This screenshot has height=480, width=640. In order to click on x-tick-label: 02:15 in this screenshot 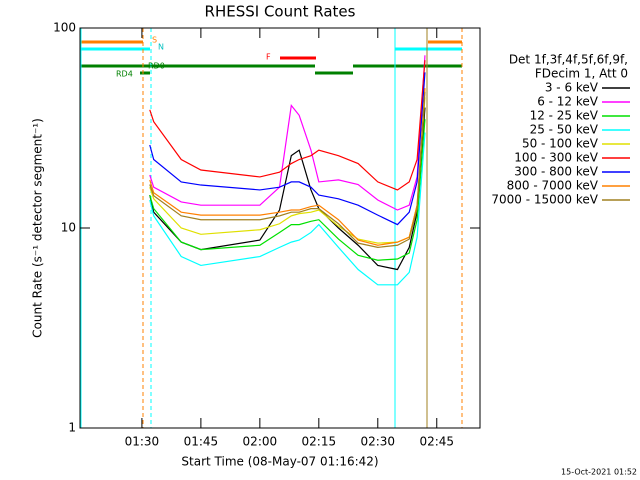, I will do `click(319, 442)`.